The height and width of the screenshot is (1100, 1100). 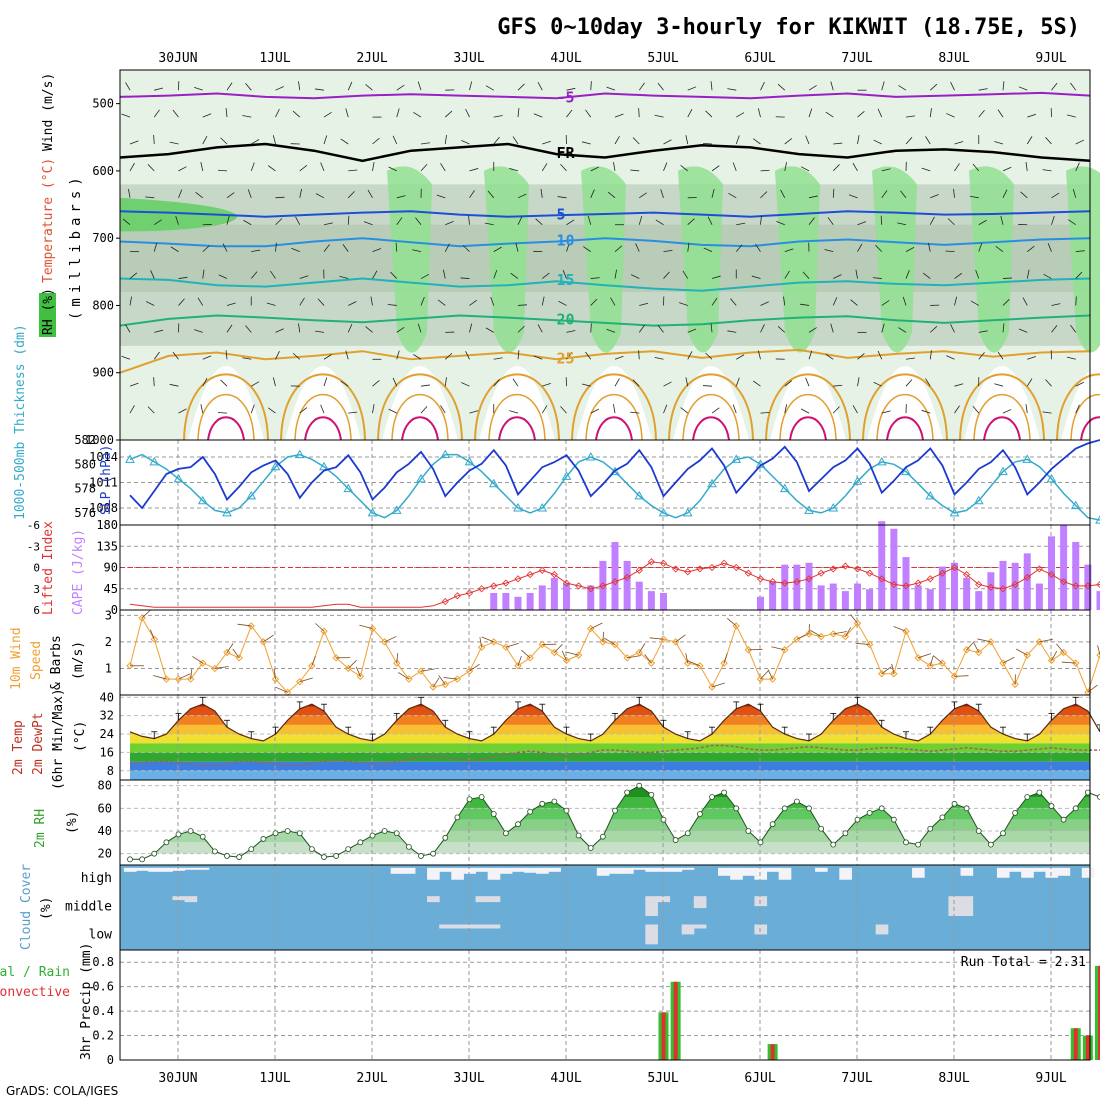 What do you see at coordinates (103, 987) in the screenshot?
I see `precip-tick: 0.6` at bounding box center [103, 987].